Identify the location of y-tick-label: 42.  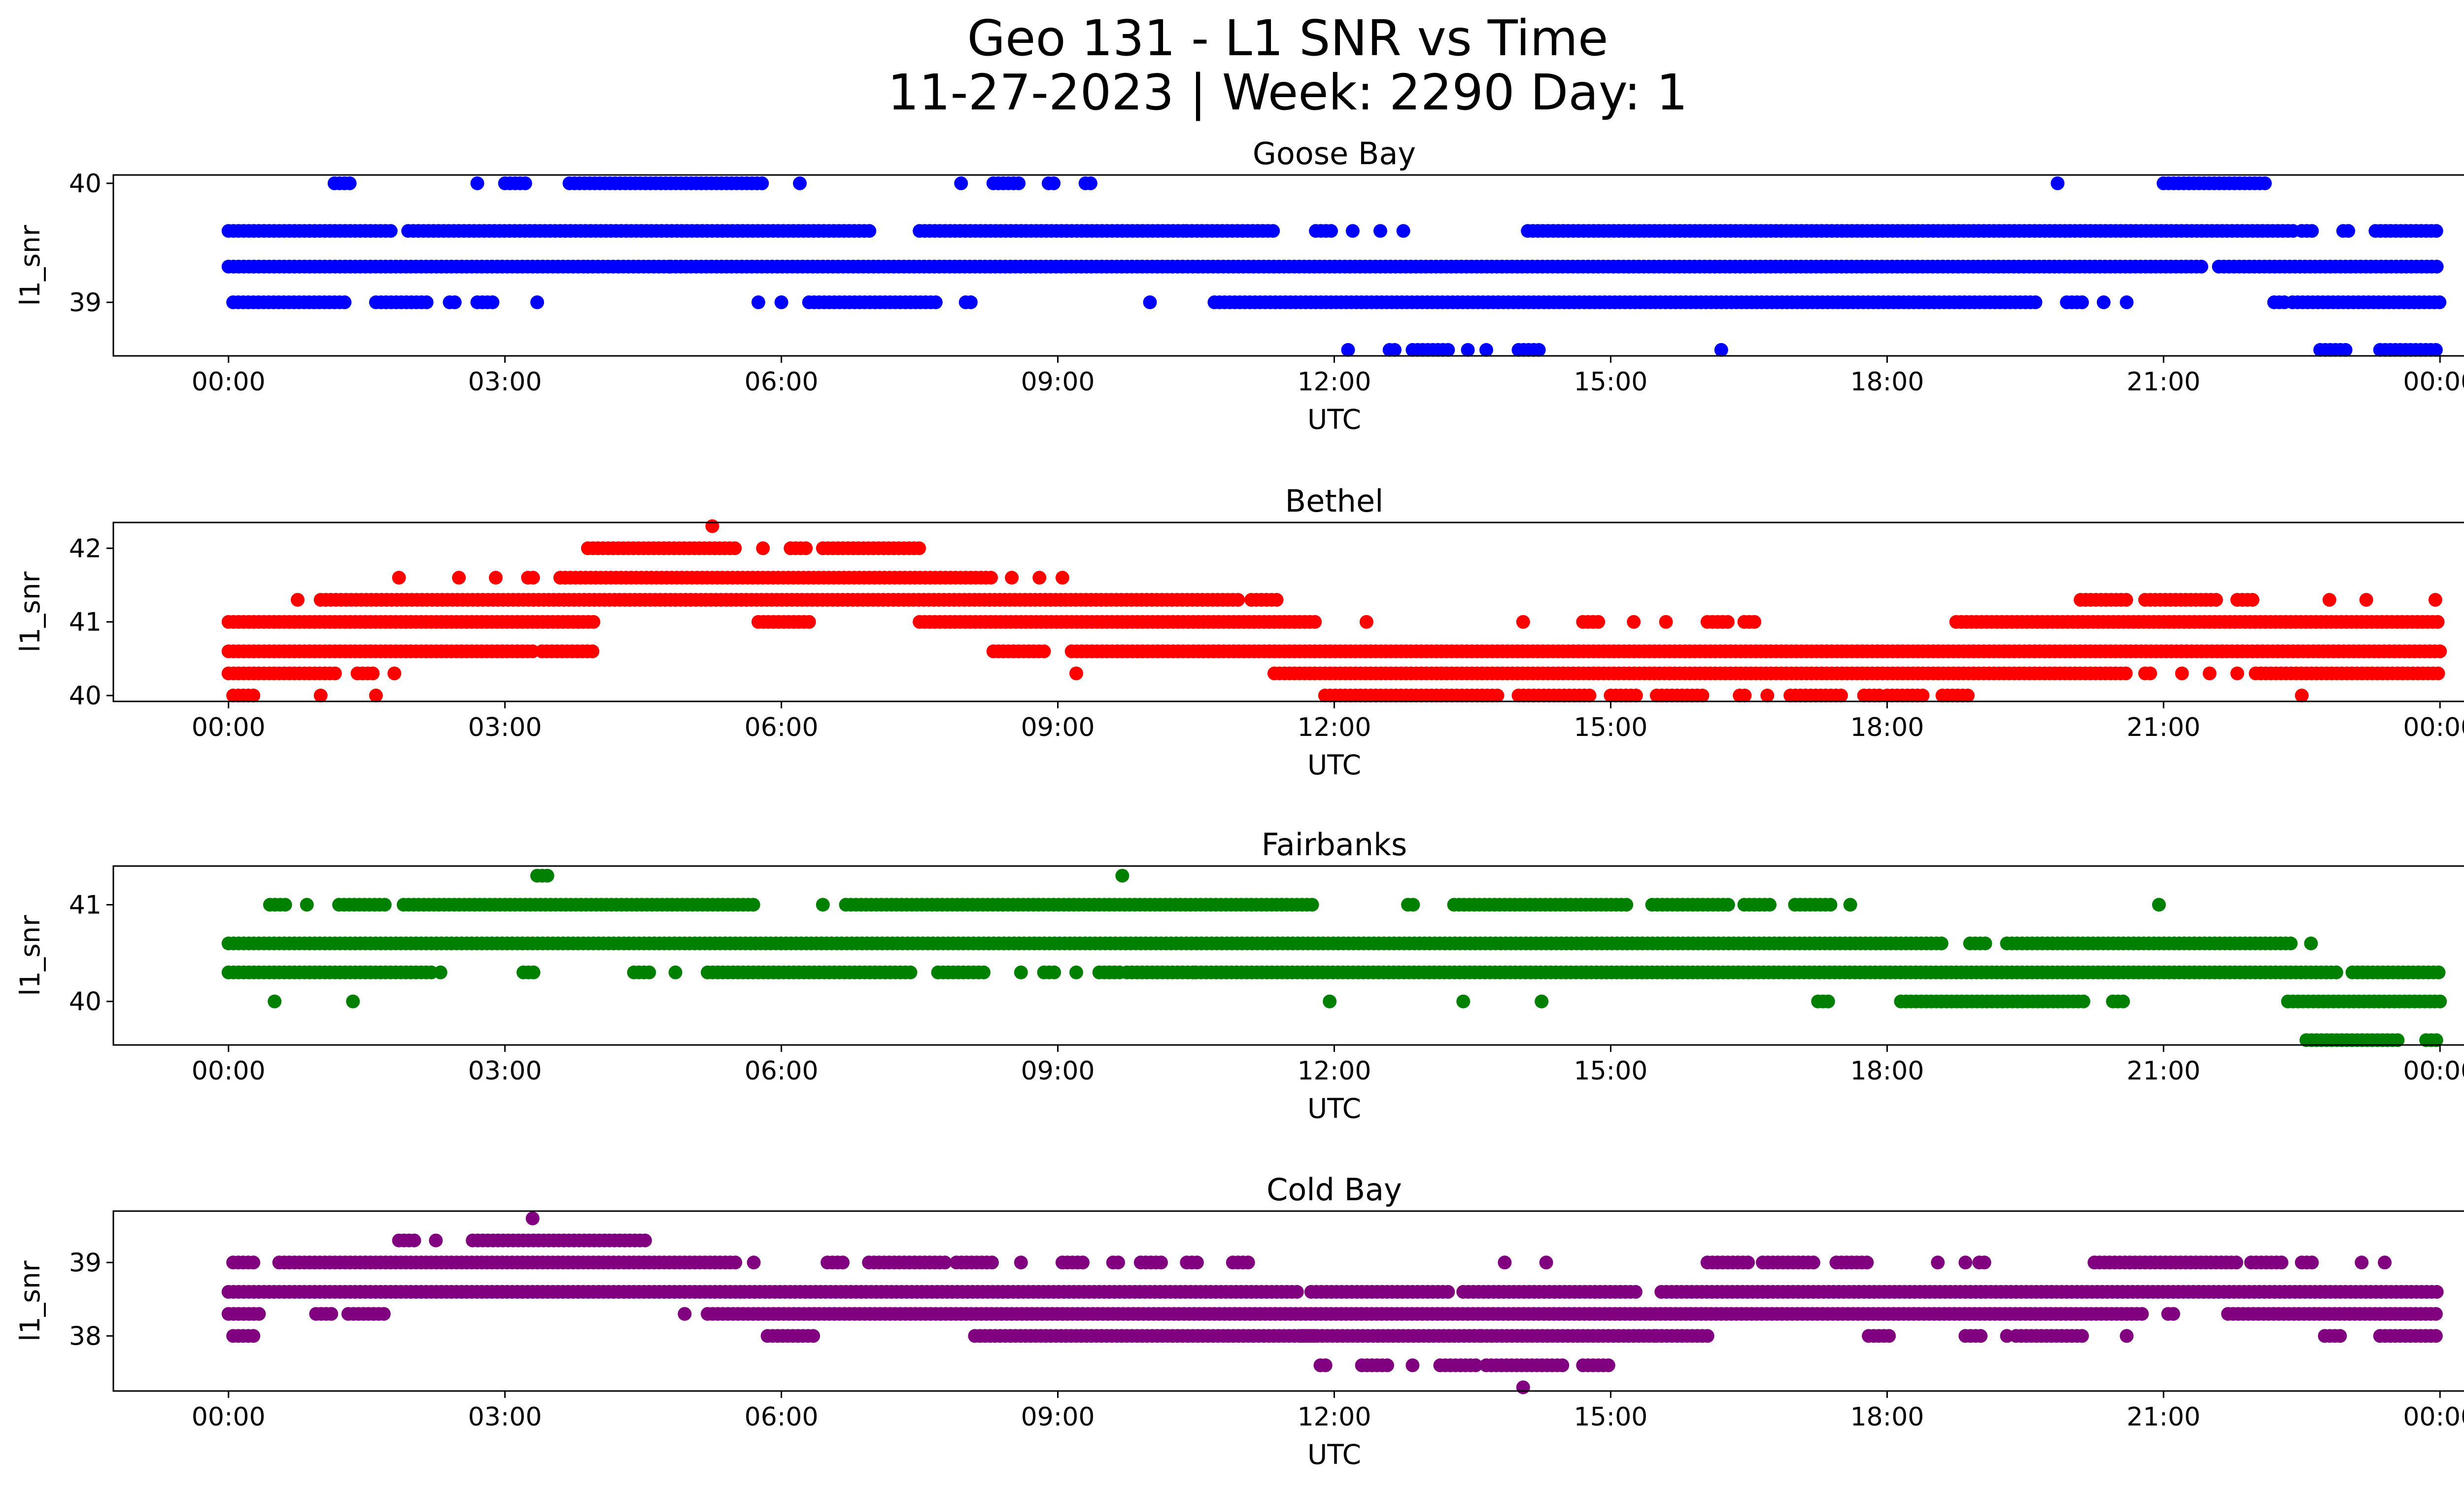
(85, 548).